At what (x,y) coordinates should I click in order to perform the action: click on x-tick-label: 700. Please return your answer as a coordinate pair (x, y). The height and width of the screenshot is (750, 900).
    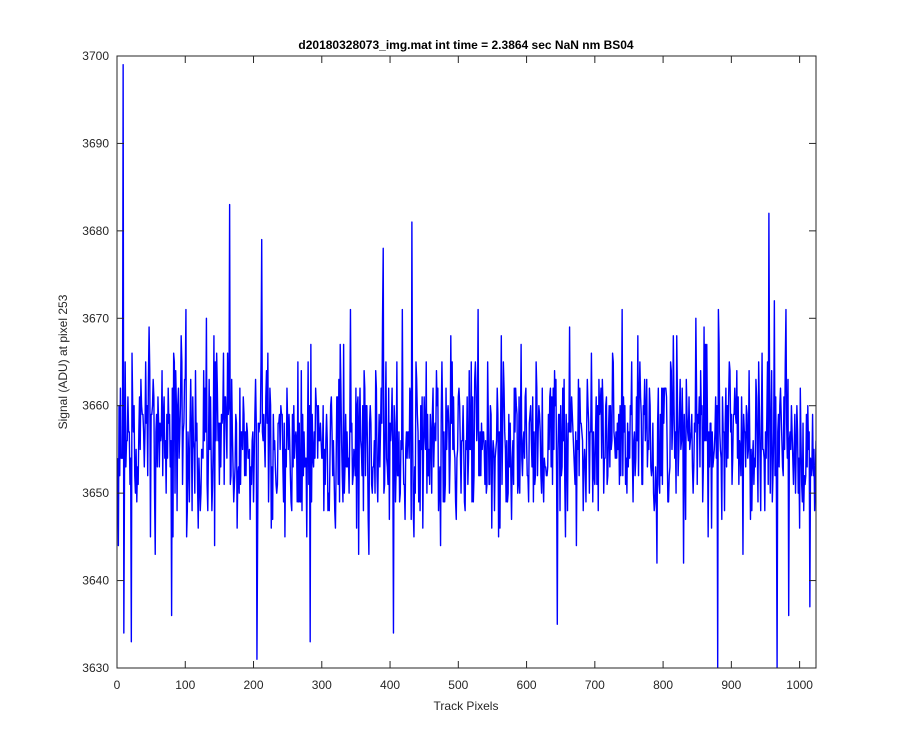
    Looking at the image, I should click on (595, 685).